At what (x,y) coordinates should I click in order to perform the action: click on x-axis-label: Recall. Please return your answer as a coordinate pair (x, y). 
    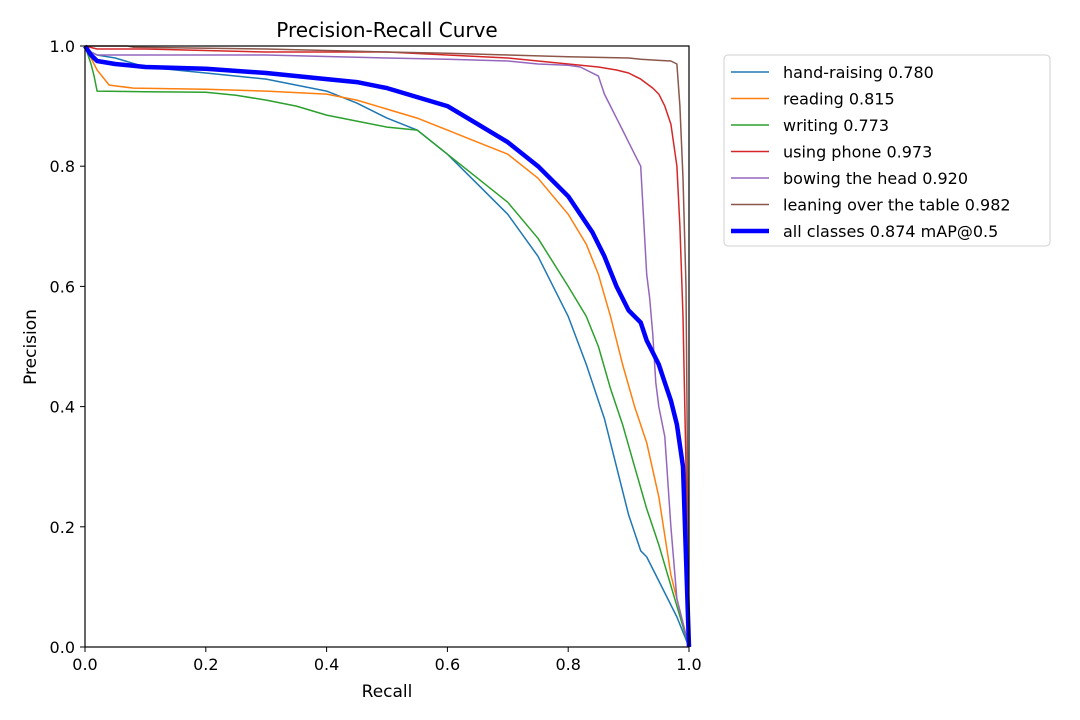
    Looking at the image, I should click on (387, 692).